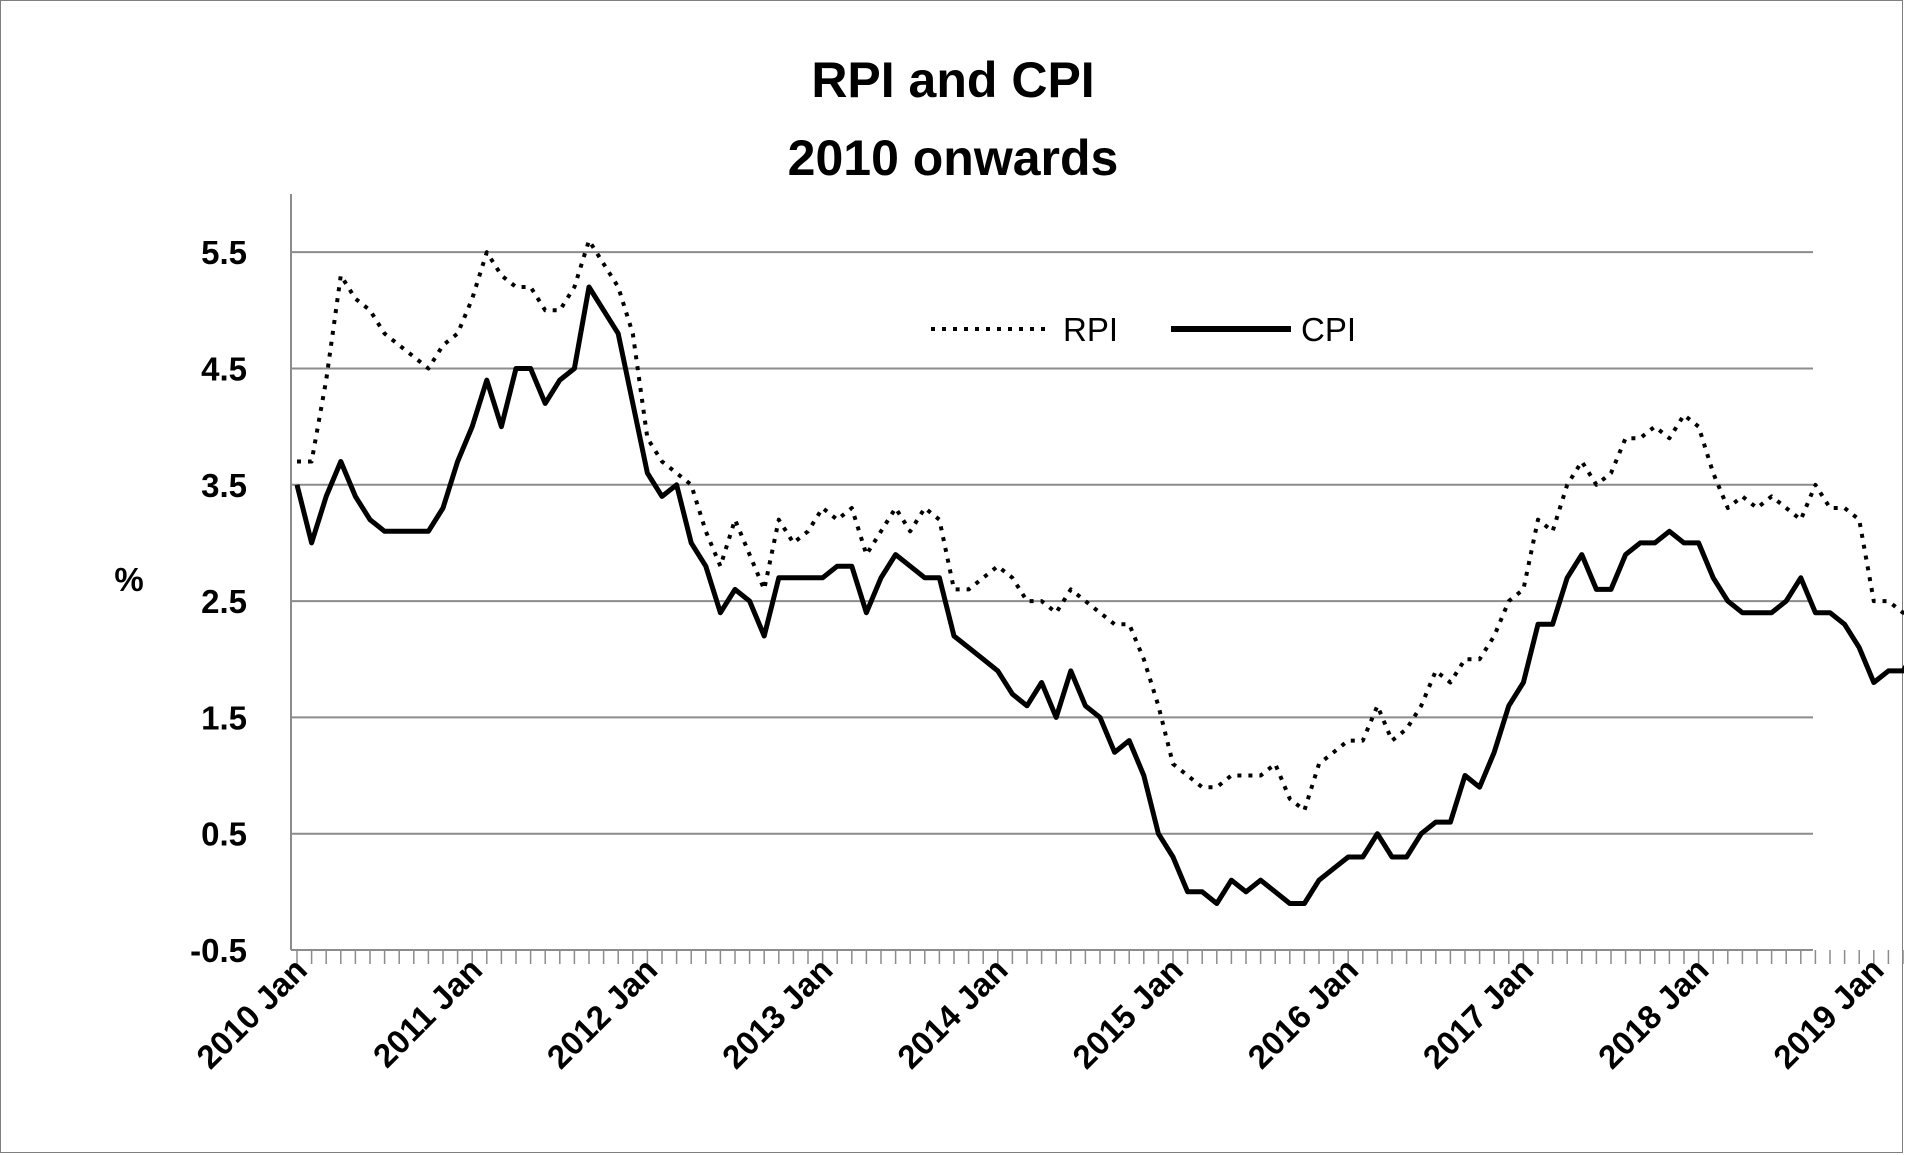  I want to click on y-tick-label: 4.5, so click(224, 368).